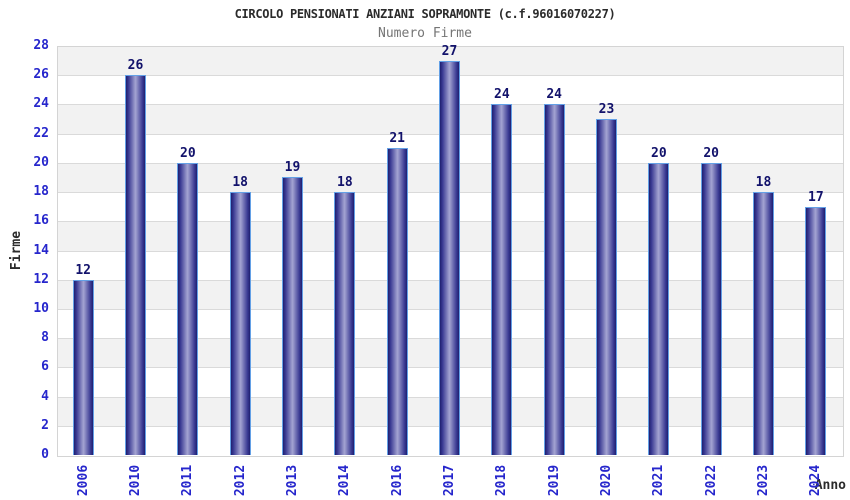 The height and width of the screenshot is (500, 850). What do you see at coordinates (41, 75) in the screenshot?
I see `y-tick-label: 26` at bounding box center [41, 75].